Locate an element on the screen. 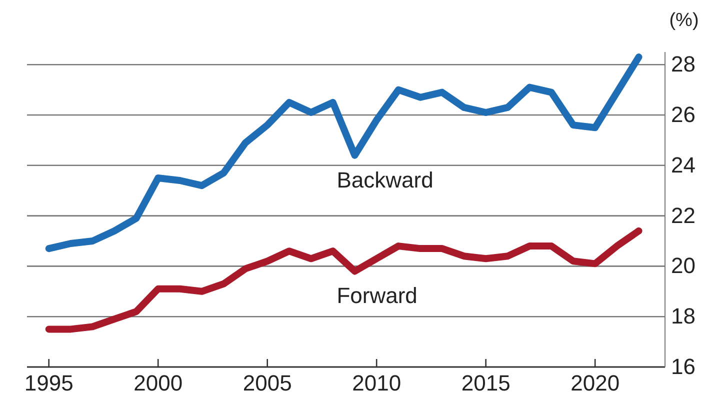 The height and width of the screenshot is (409, 707). x-tick-label: 2000 is located at coordinates (158, 383).